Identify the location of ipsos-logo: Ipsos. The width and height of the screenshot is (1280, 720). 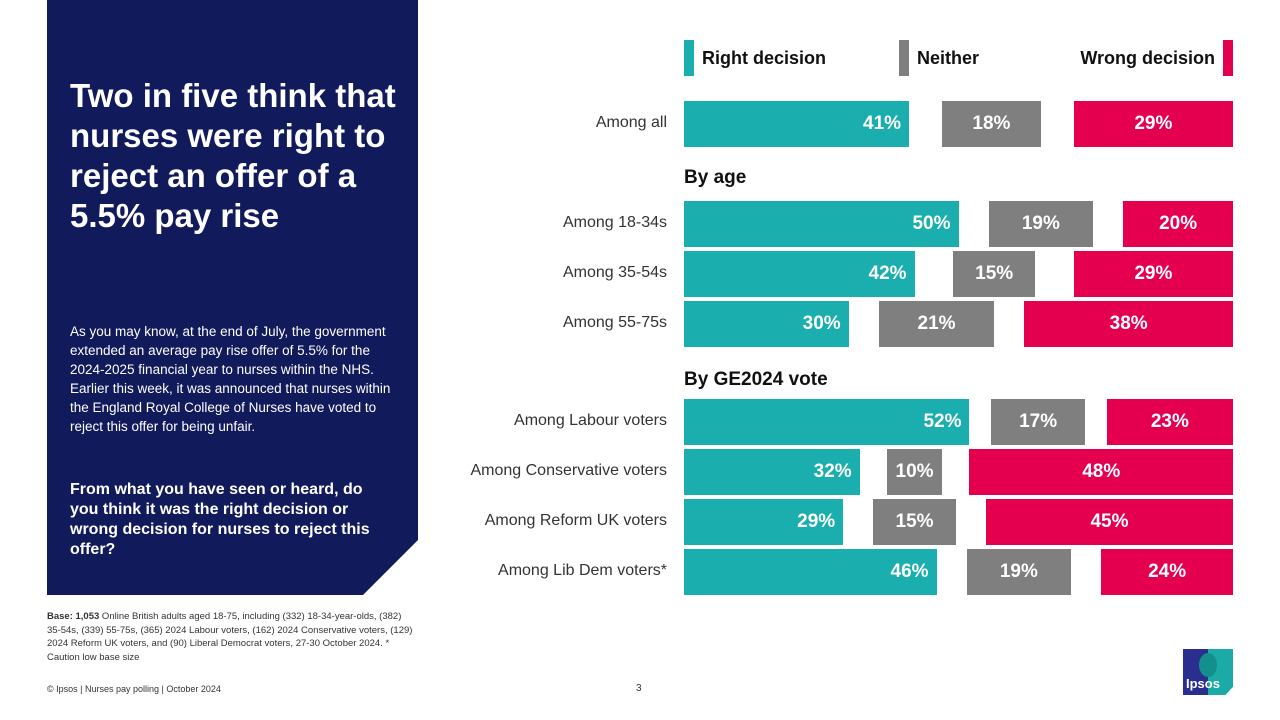
(1208, 672).